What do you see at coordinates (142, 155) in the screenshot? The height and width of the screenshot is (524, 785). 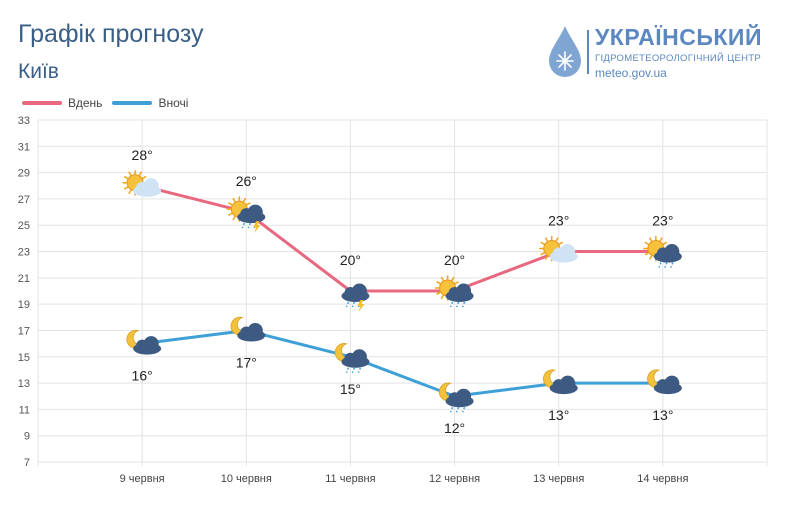 I see `data-label: 28°` at bounding box center [142, 155].